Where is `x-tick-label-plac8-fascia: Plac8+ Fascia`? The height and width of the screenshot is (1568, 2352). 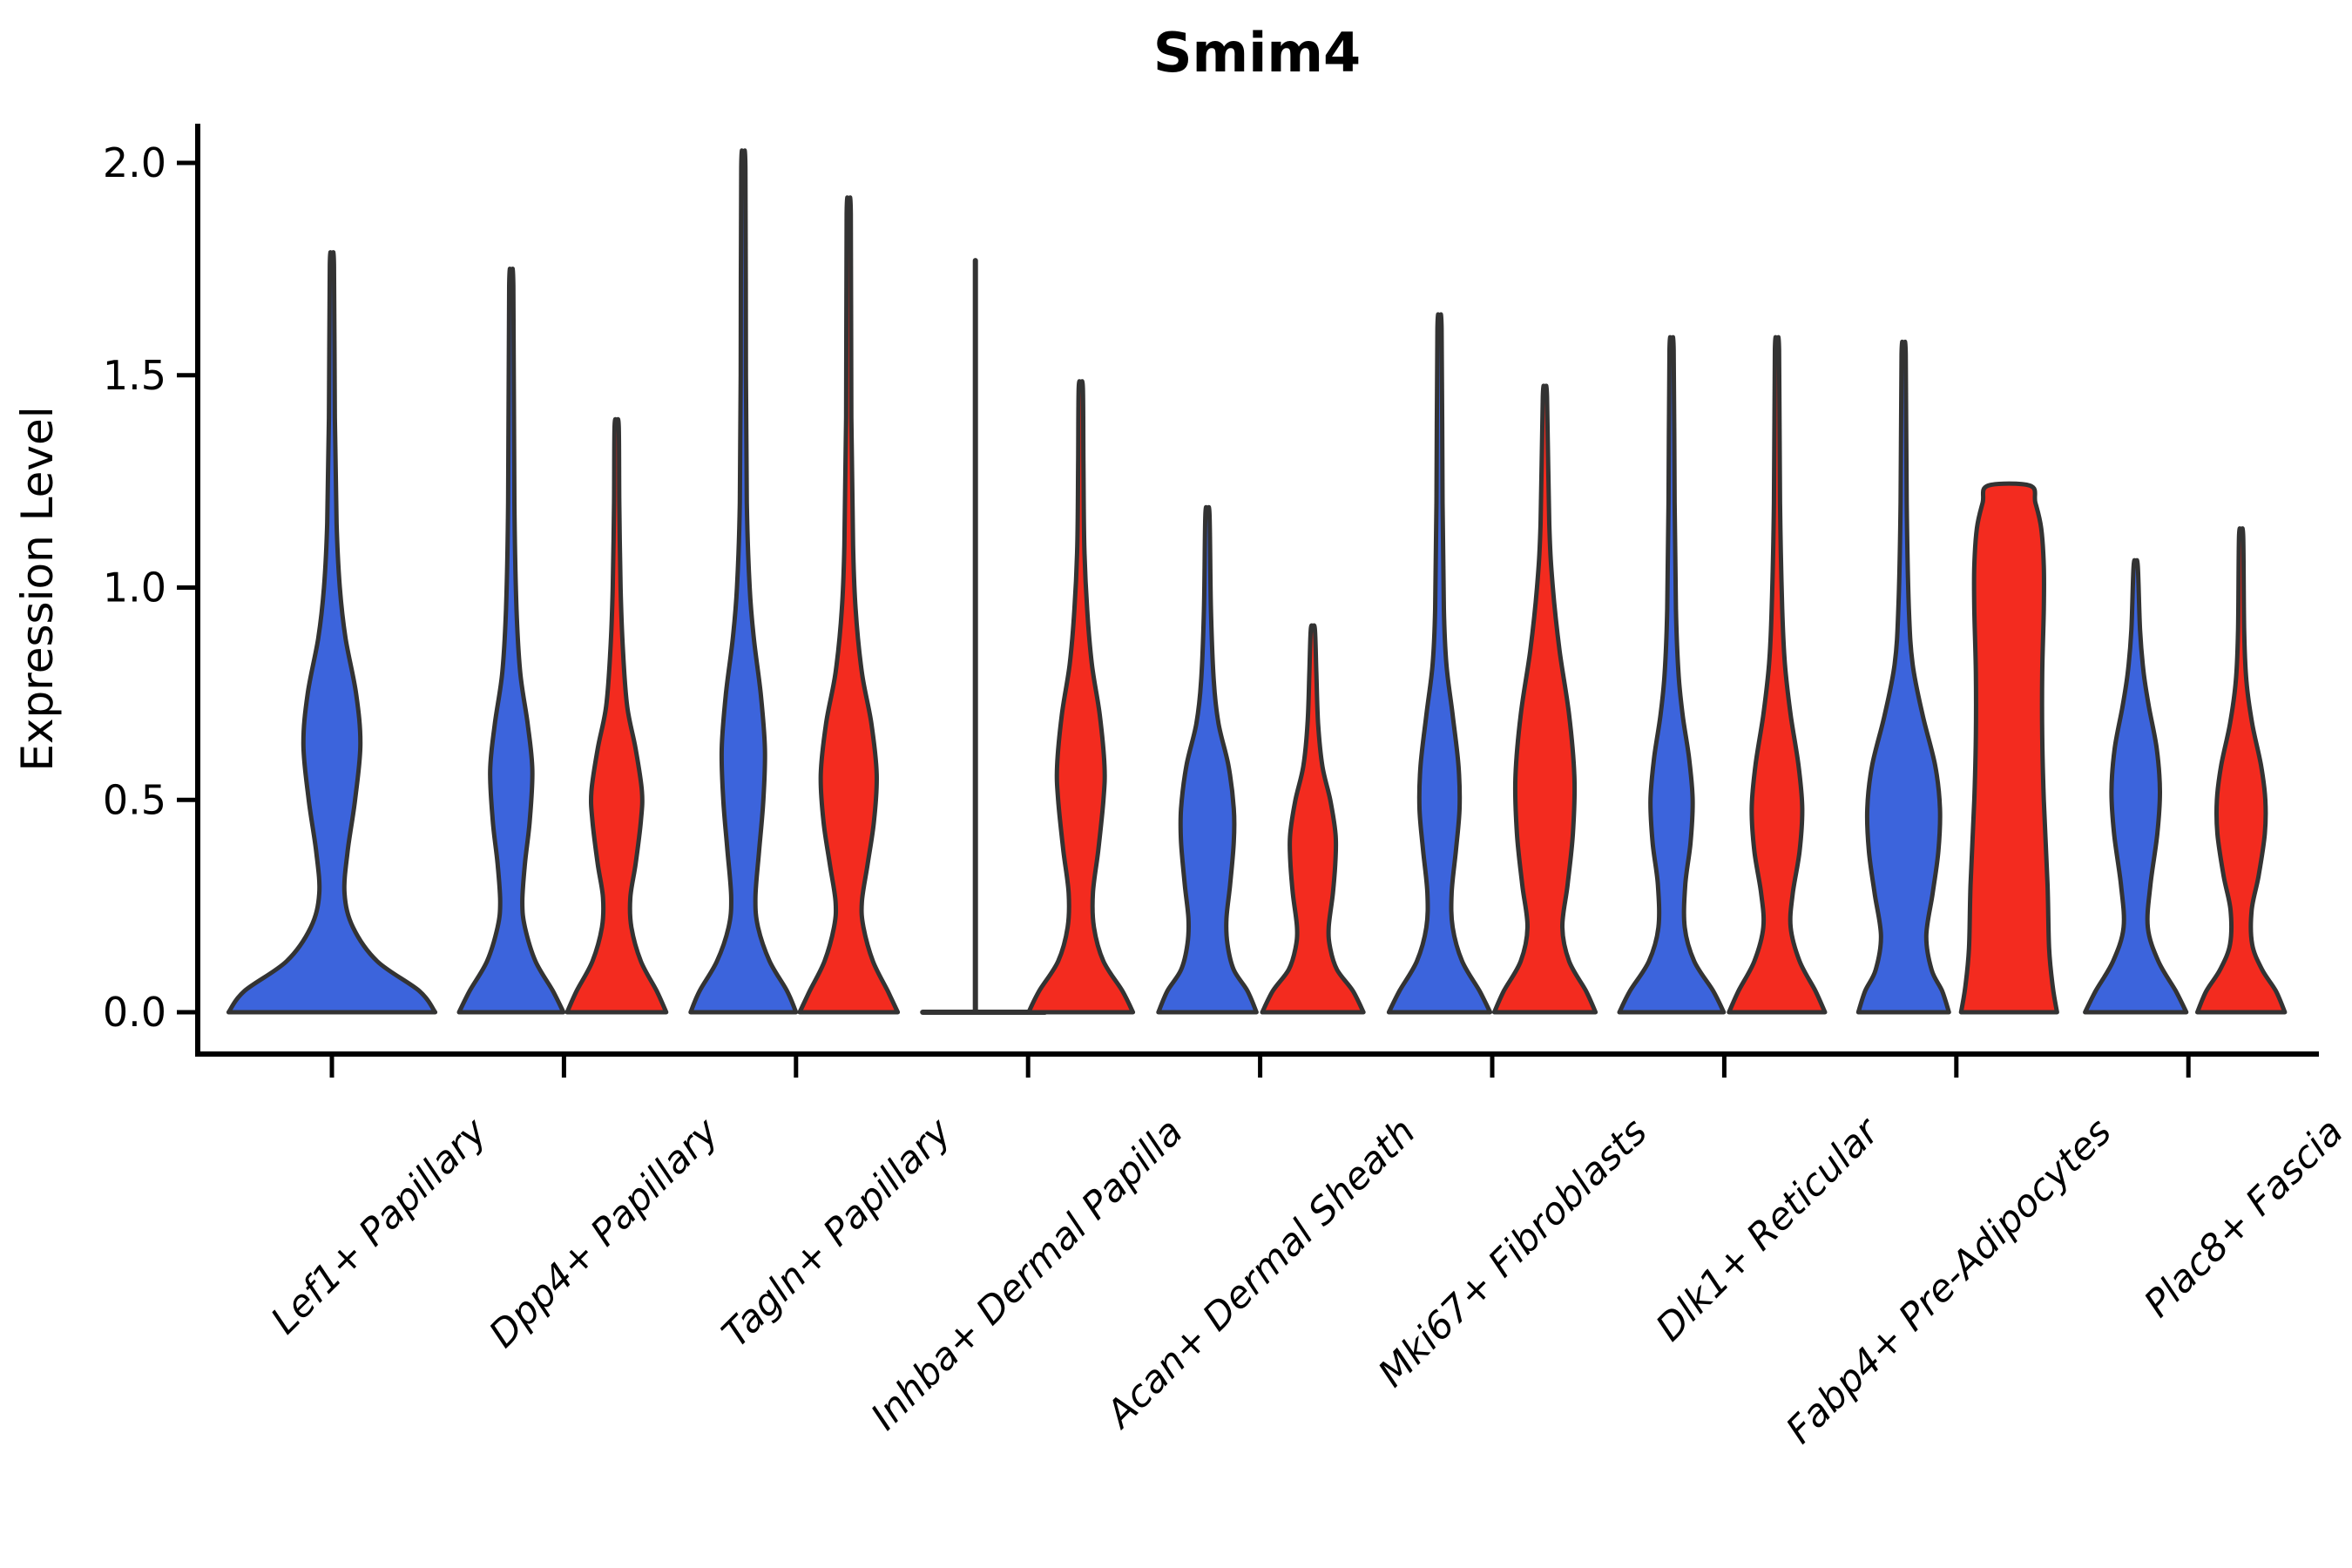
x-tick-label-plac8-fascia: Plac8+ Fascia is located at coordinates (2244, 1218).